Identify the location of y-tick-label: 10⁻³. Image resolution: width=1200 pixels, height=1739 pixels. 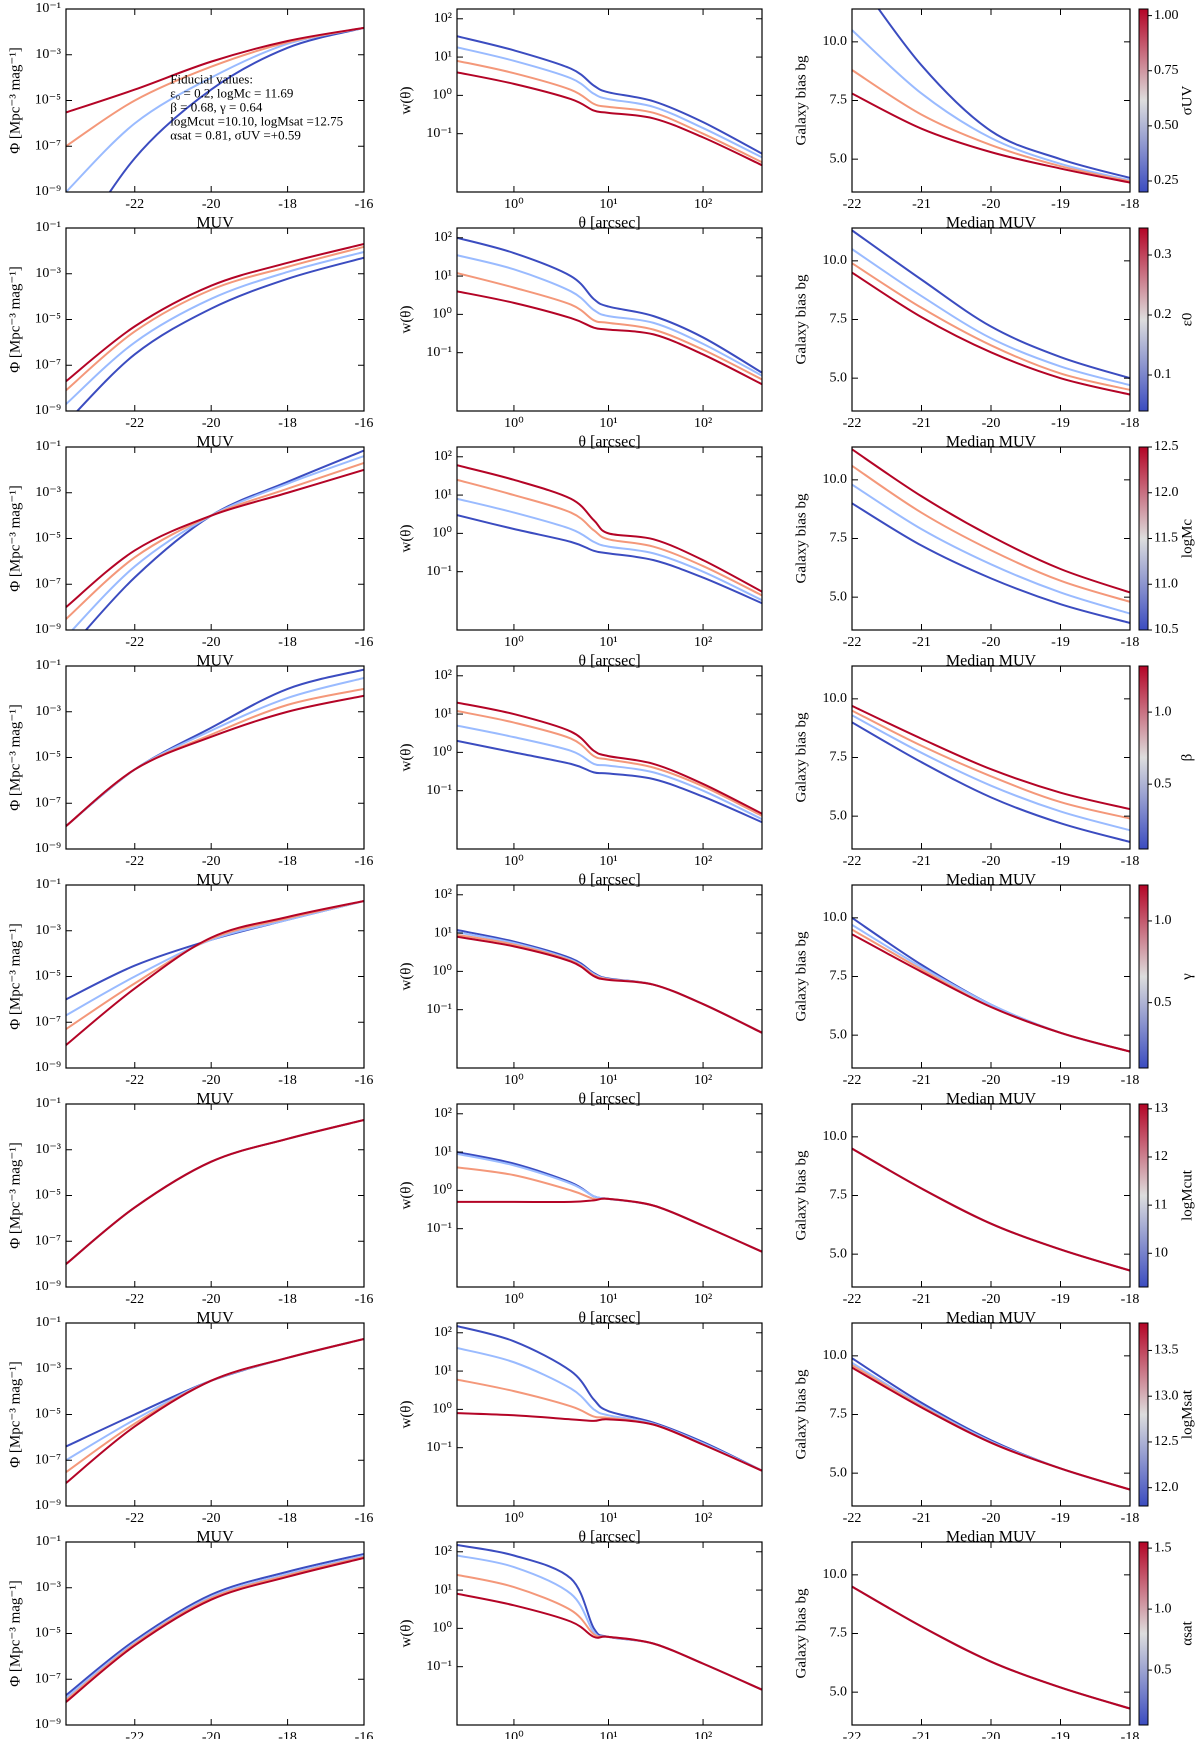
(48, 273).